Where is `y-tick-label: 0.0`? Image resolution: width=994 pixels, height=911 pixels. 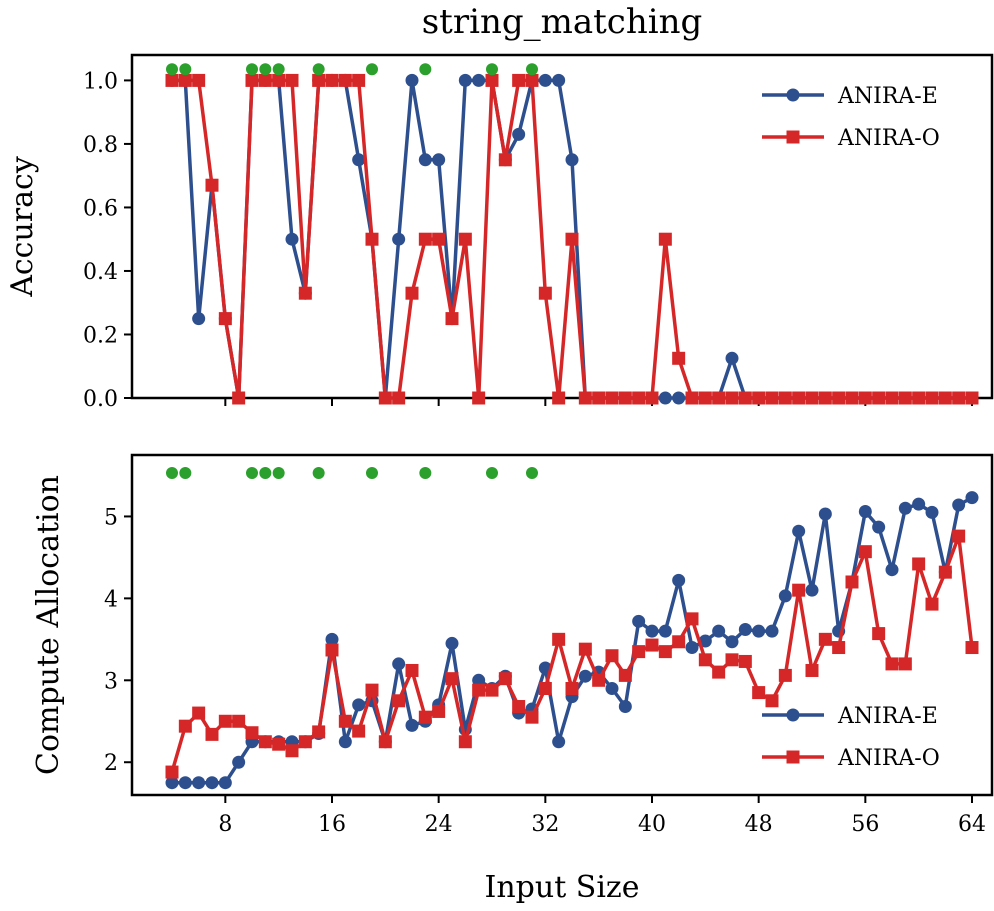
y-tick-label: 0.0 is located at coordinates (100, 399).